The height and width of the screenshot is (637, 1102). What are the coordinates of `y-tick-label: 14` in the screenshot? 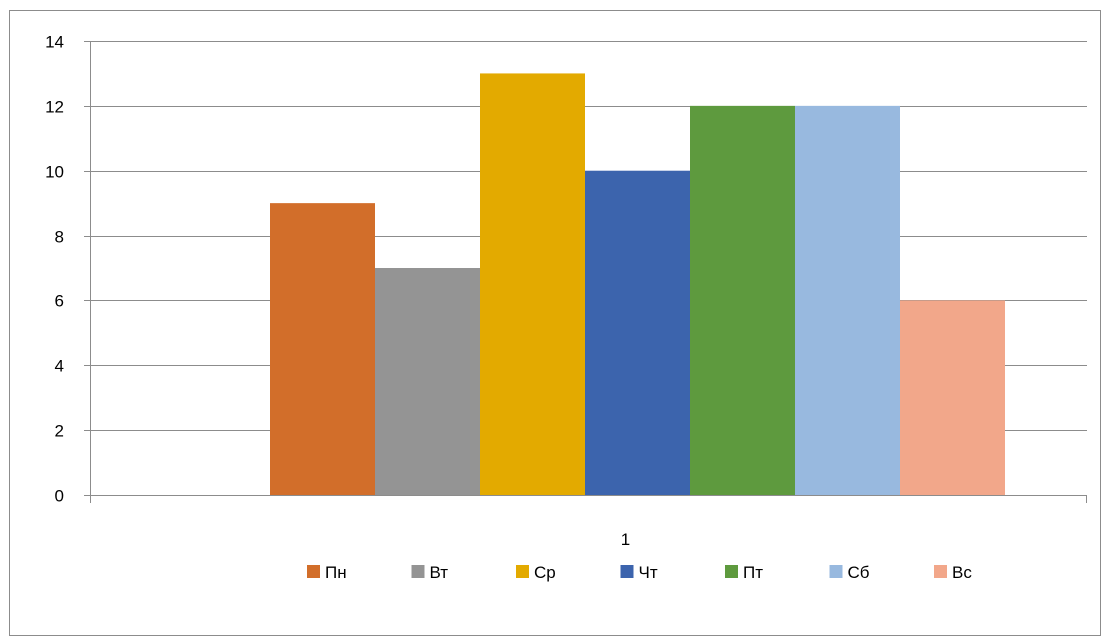 It's located at (54, 42).